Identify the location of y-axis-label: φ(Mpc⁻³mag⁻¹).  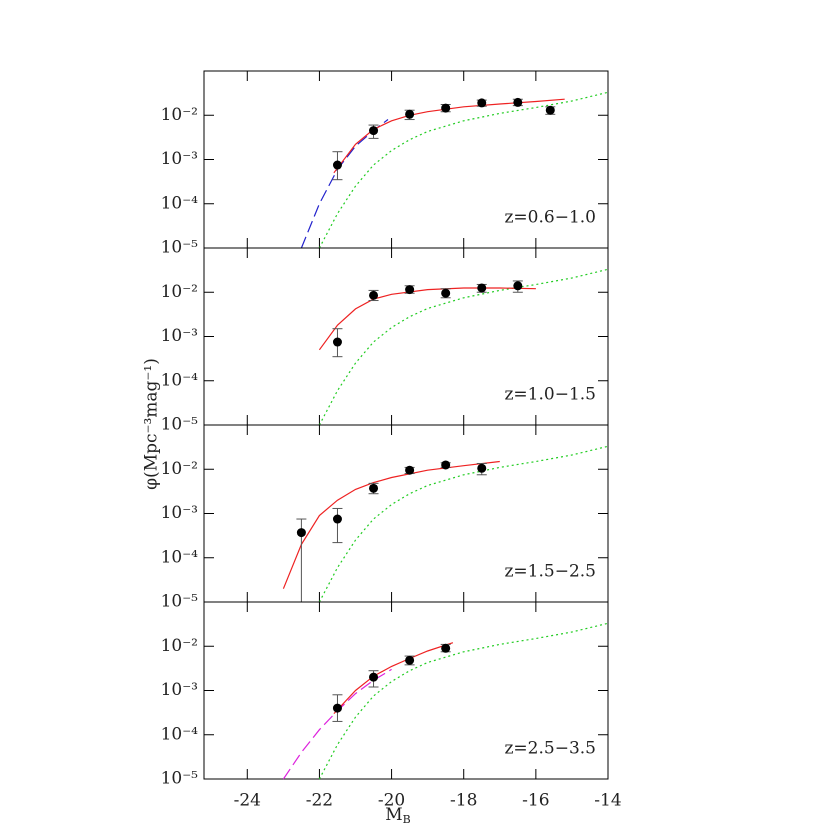
(152, 424).